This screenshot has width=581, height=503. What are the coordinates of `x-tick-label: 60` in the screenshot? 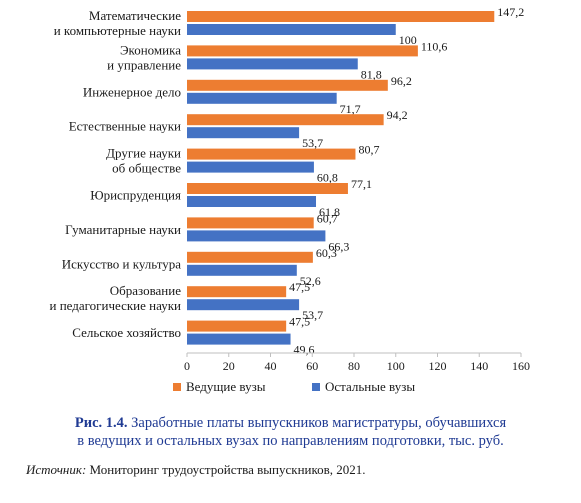 It's located at (312, 366).